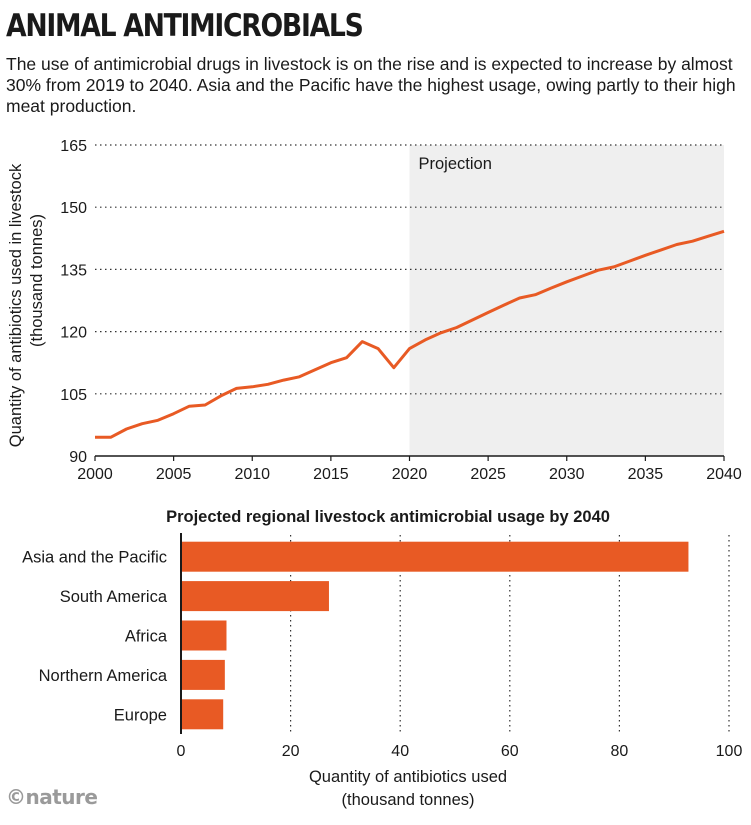  I want to click on x-tick-label-2020: 2020, so click(410, 474).